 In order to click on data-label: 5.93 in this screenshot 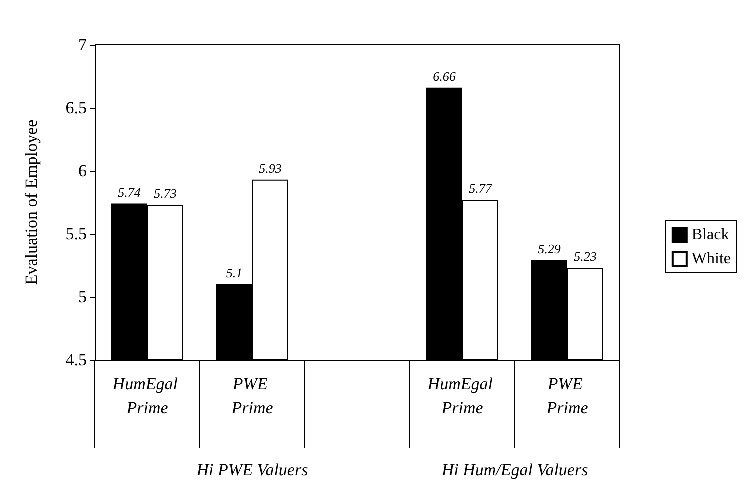, I will do `click(270, 168)`.